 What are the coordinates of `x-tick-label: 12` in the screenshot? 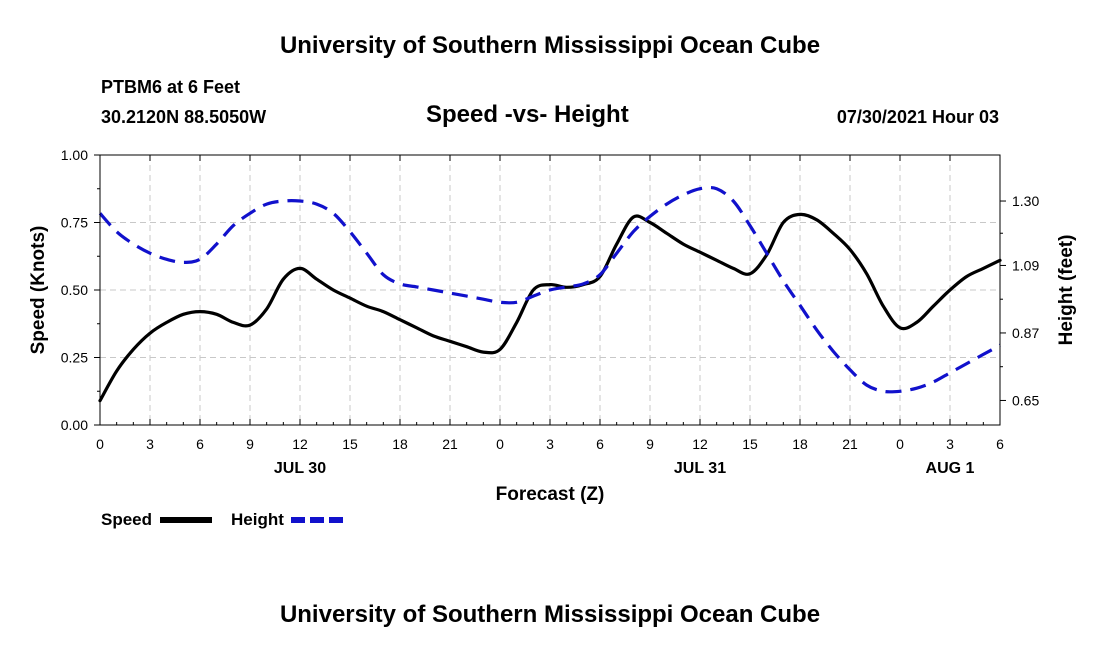 It's located at (700, 444).